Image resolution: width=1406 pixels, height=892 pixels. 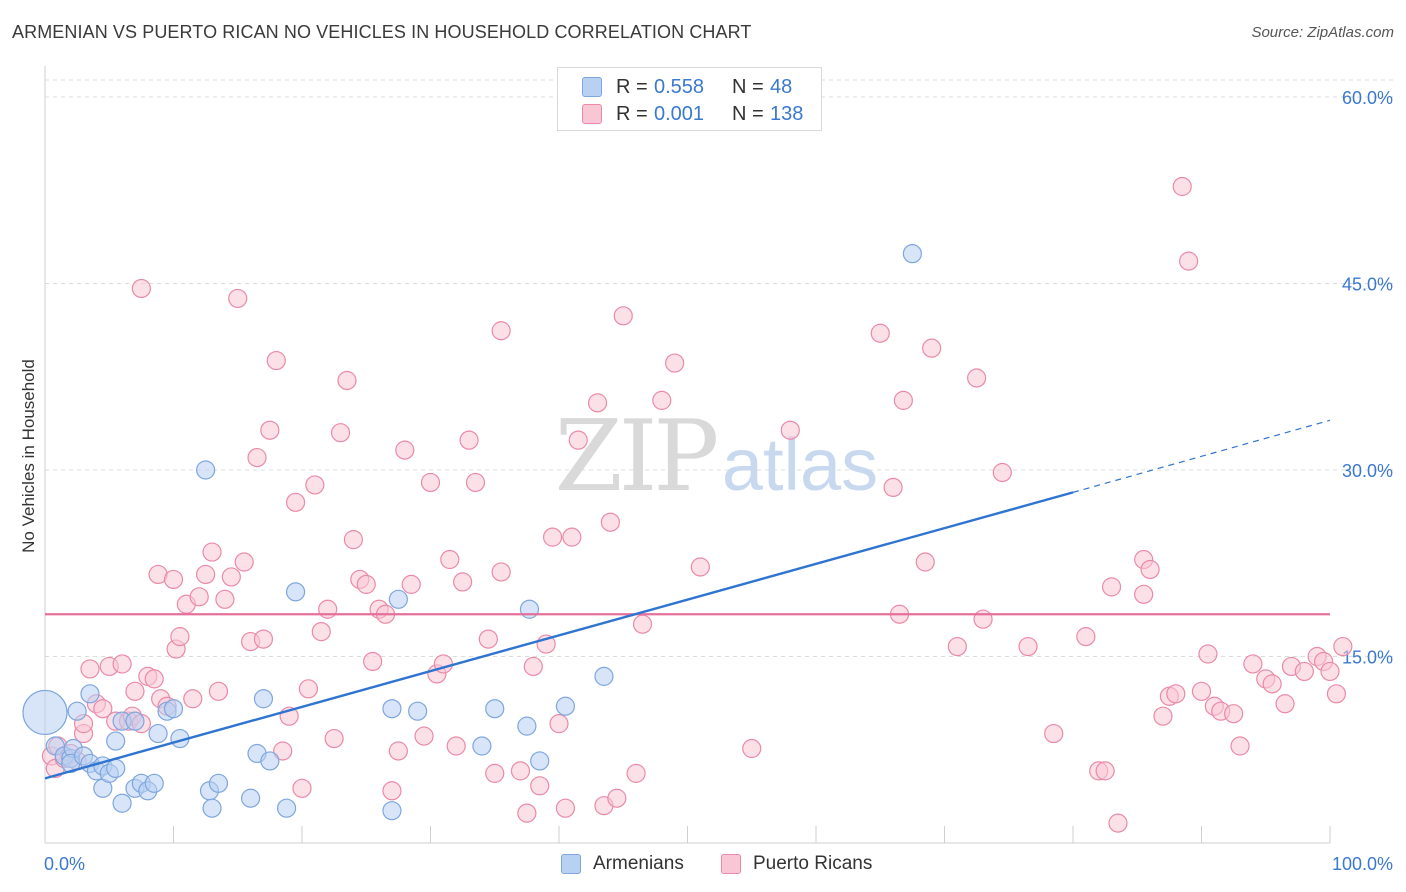 What do you see at coordinates (687, 87) in the screenshot?
I see `legend-row-armenians: R = 0.558 N = 48` at bounding box center [687, 87].